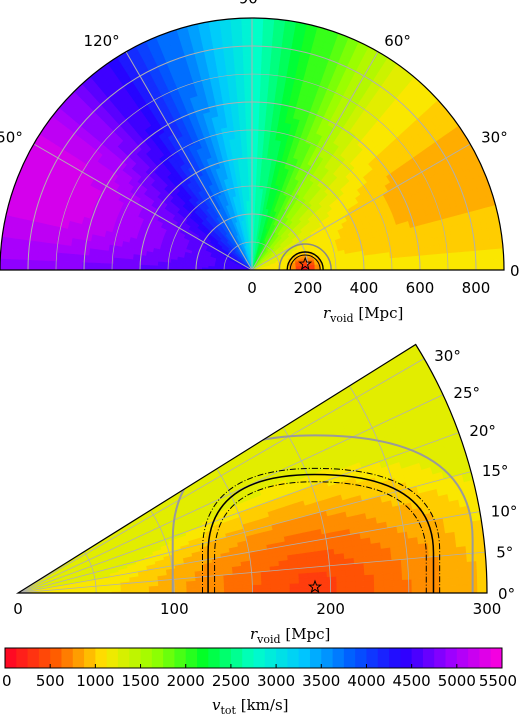  What do you see at coordinates (308, 288) in the screenshot?
I see `radius-tick-label: 200` at bounding box center [308, 288].